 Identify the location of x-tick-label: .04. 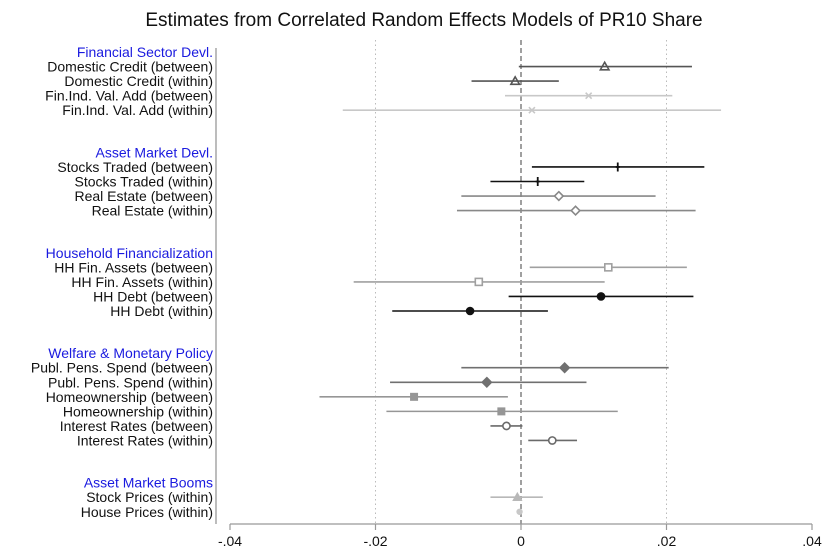
(812, 541).